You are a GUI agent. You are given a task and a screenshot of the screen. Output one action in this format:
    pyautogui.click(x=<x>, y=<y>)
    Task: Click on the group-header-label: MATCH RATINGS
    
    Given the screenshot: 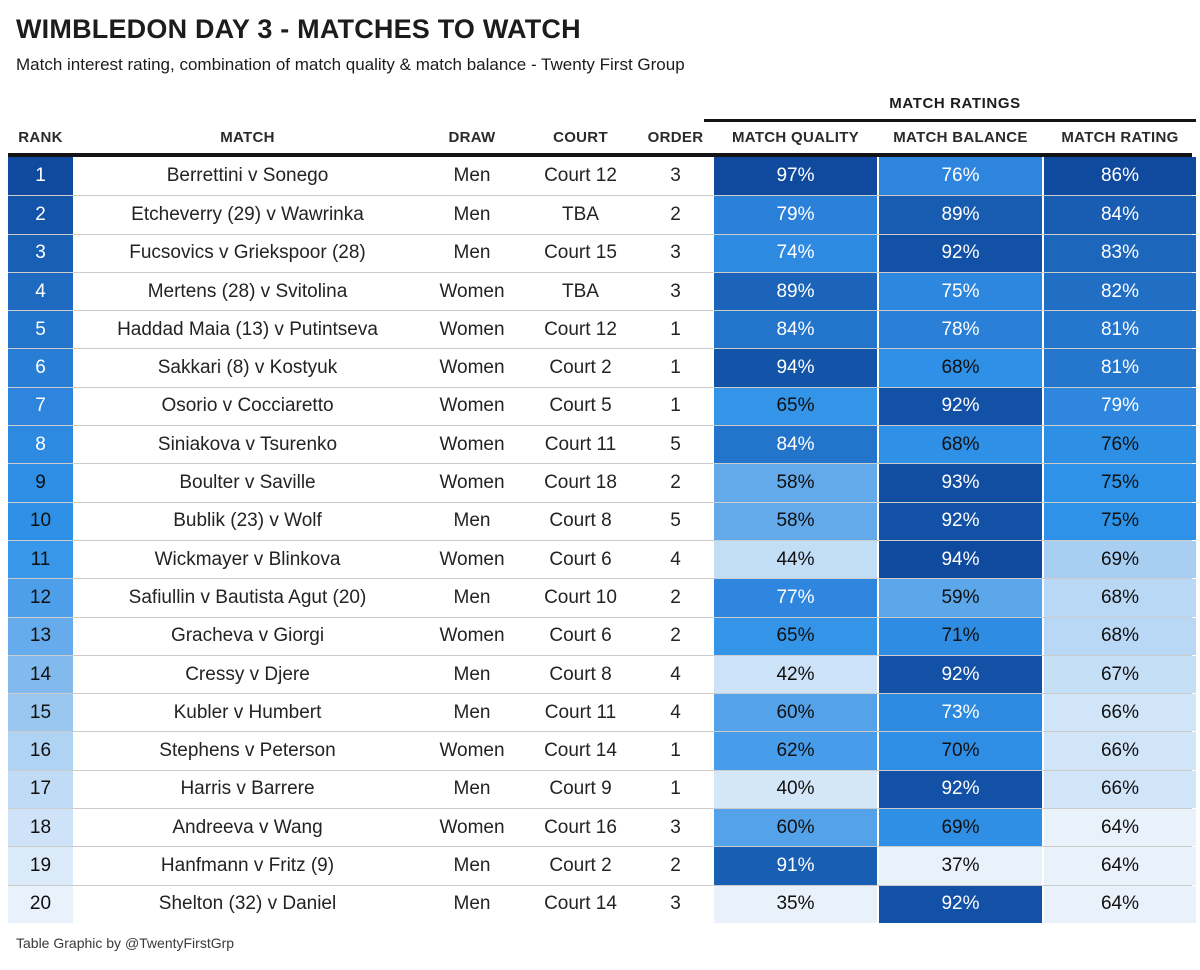 What is the action you would take?
    pyautogui.click(x=955, y=103)
    